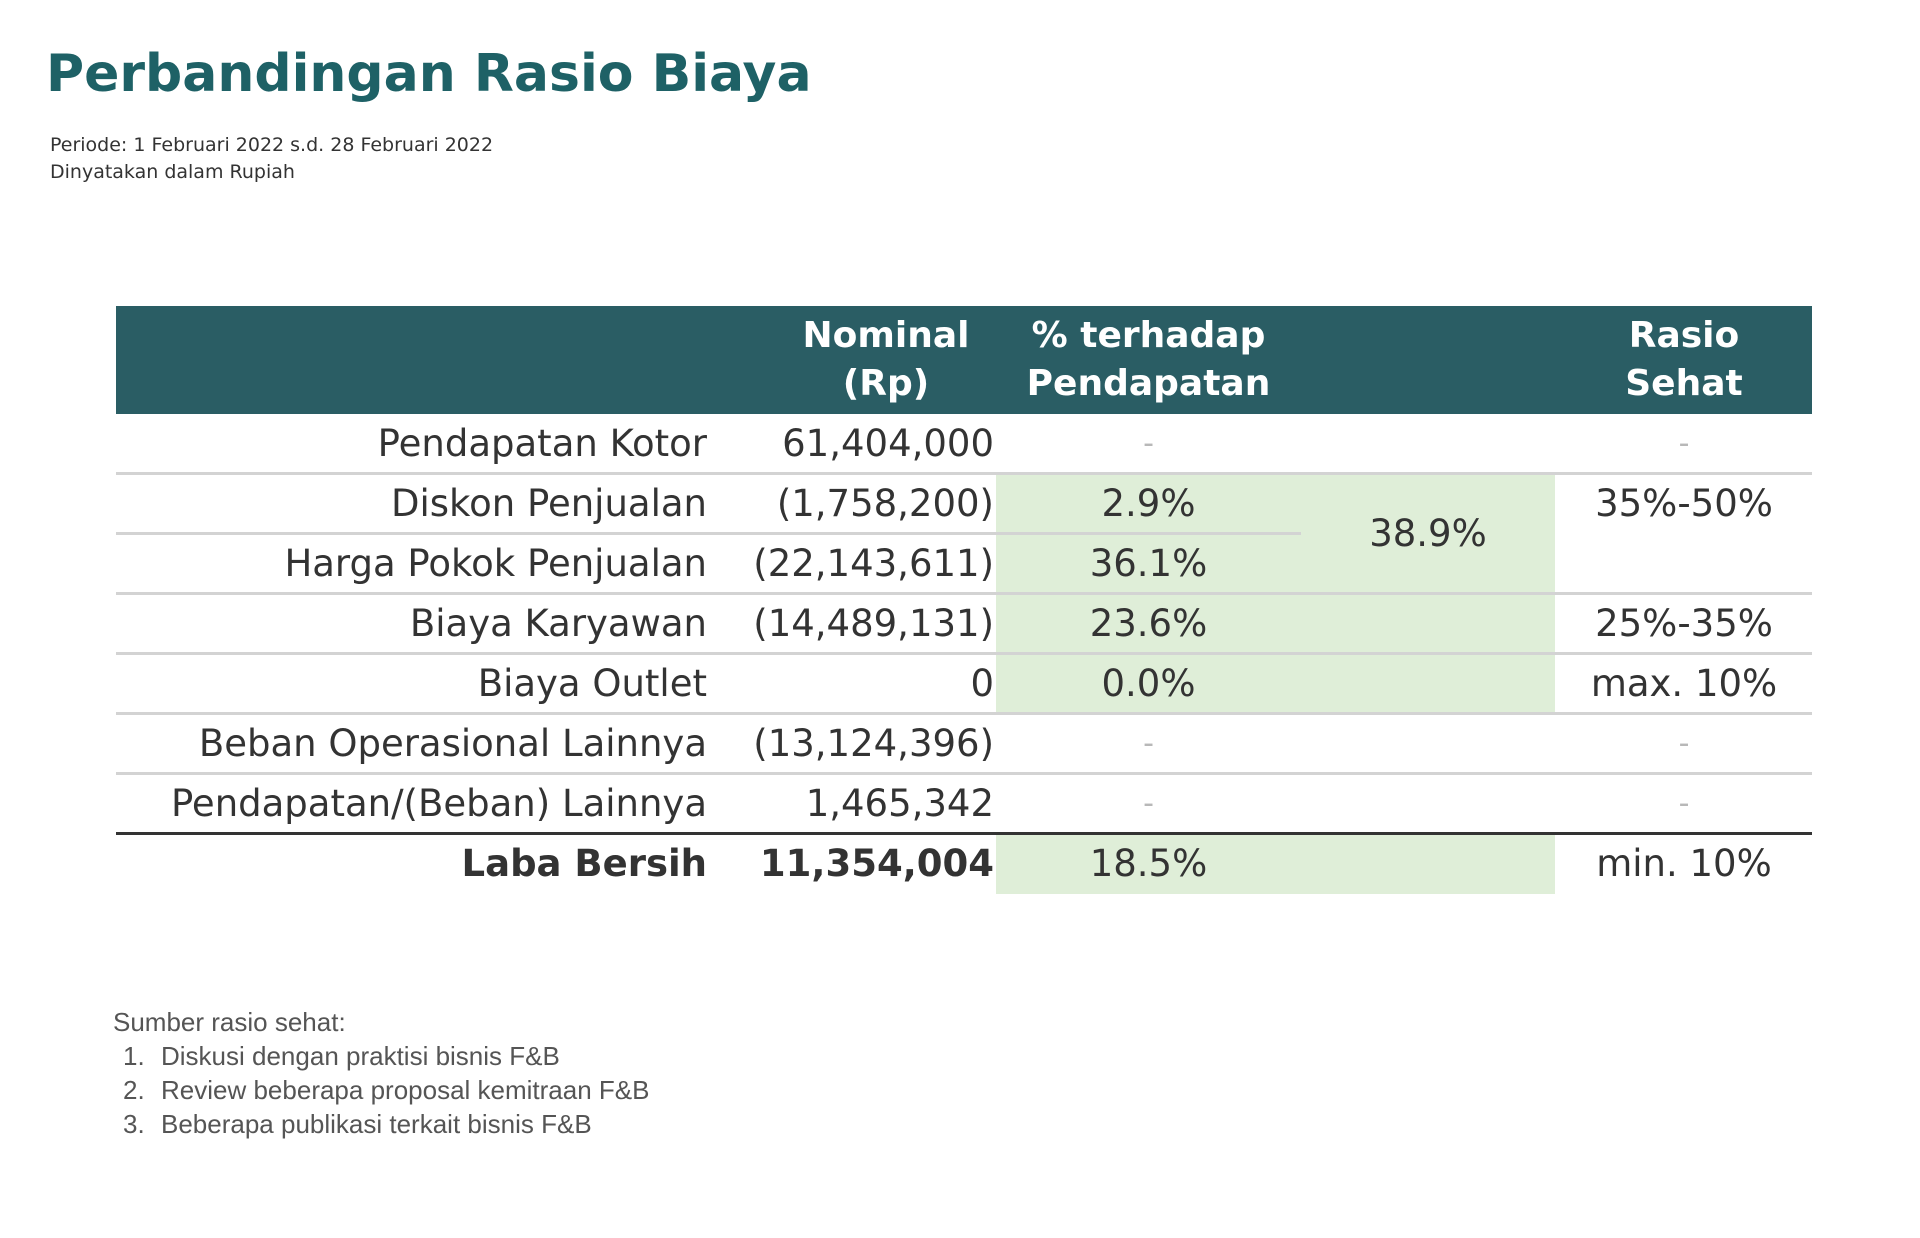  I want to click on list-item: 3. Beberapa publikasi terkait bisnis F&B, so click(357, 1124).